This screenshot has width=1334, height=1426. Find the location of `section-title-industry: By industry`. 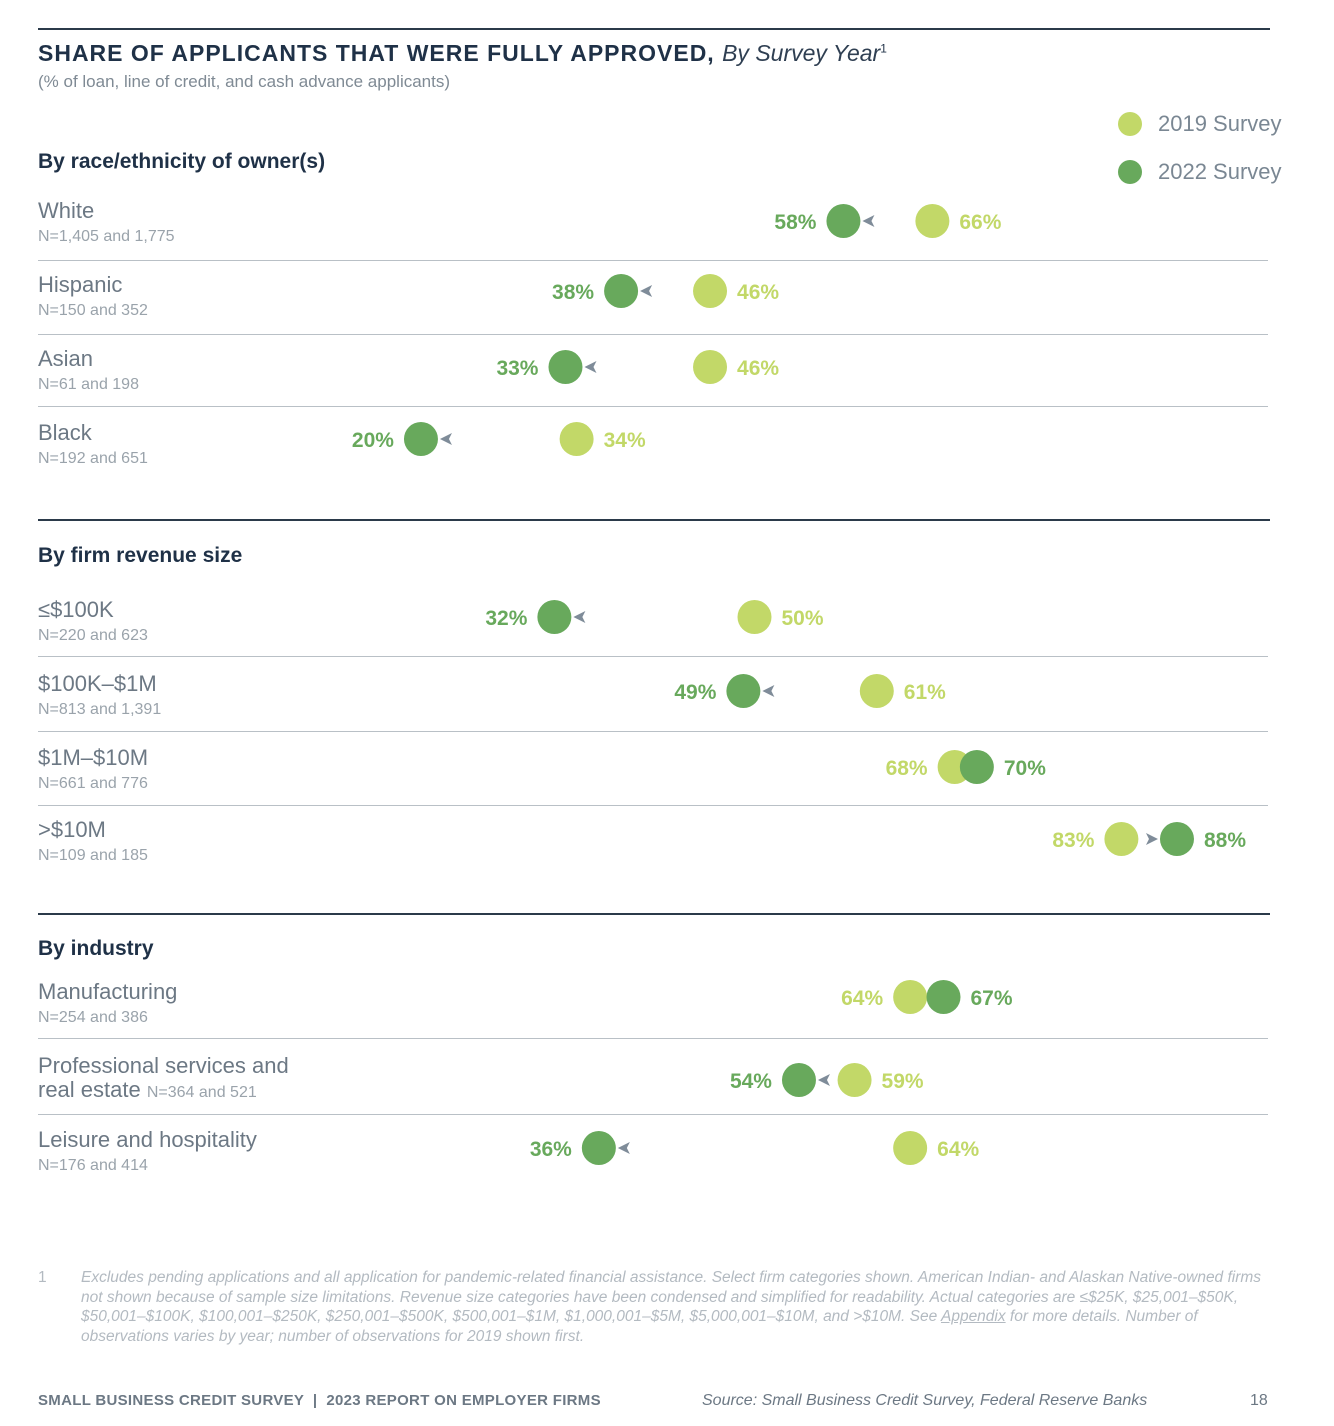

section-title-industry: By industry is located at coordinates (96, 948).